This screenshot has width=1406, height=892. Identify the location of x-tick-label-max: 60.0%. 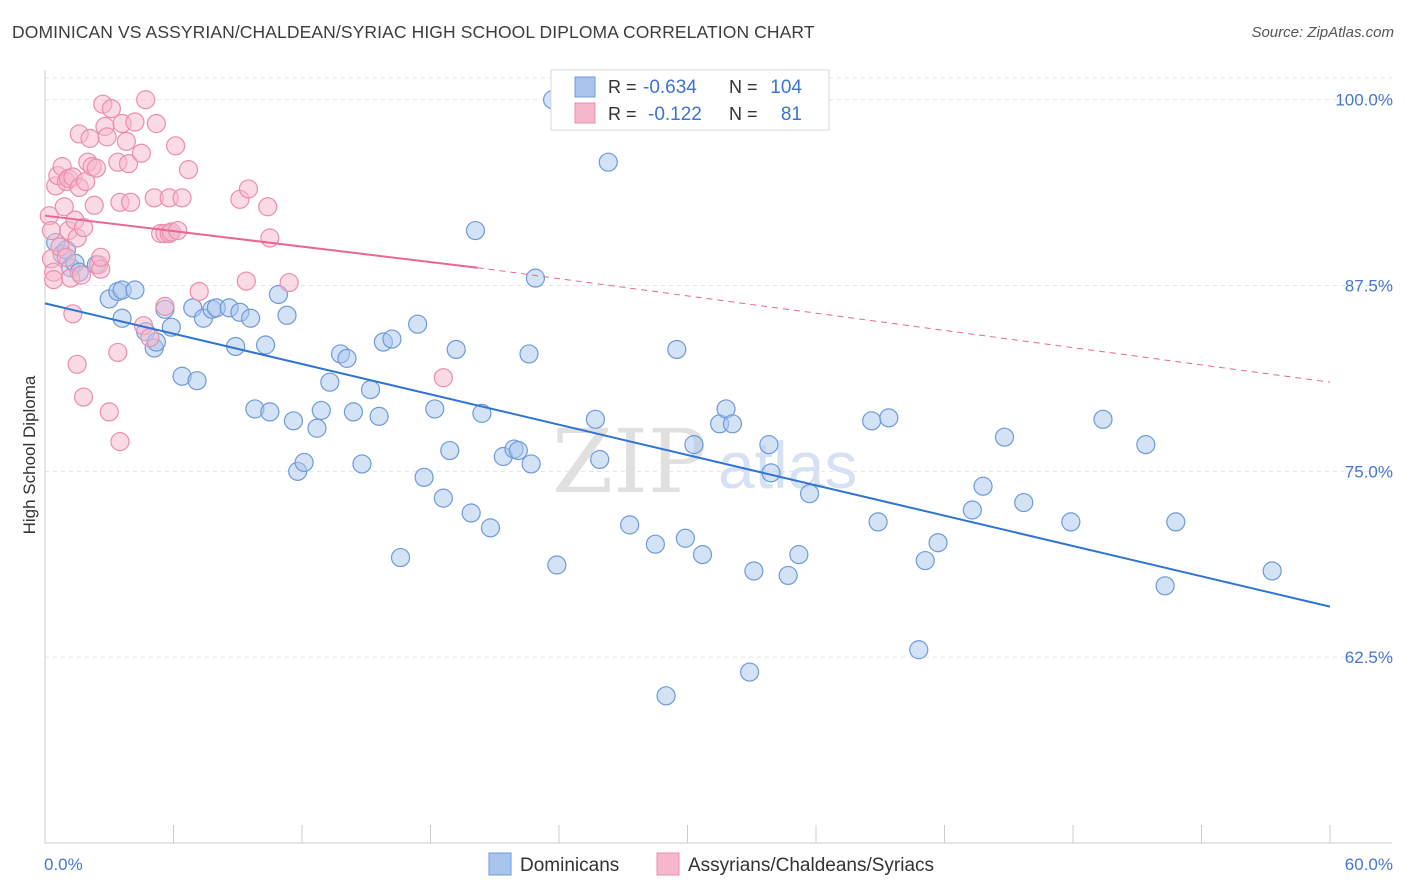
(1369, 864).